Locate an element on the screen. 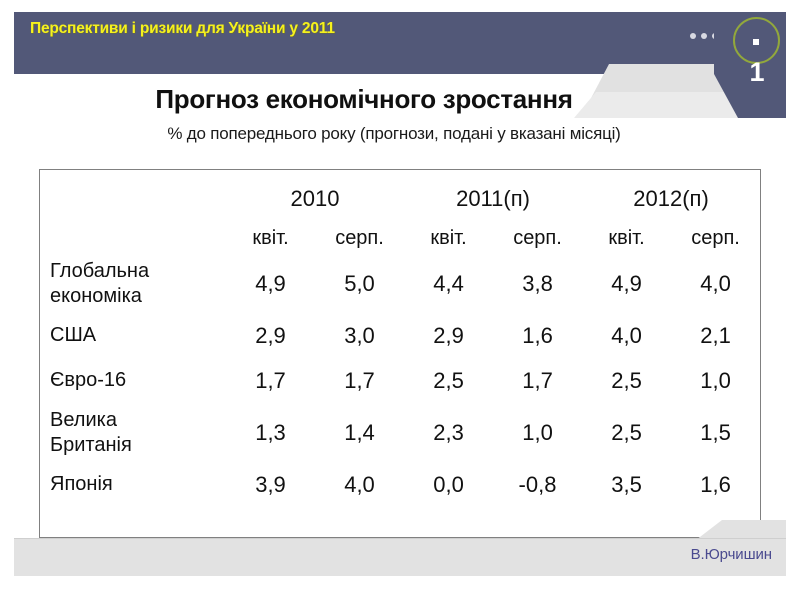 Image resolution: width=800 pixels, height=600 pixels. cell-value: 5,0 is located at coordinates (359, 283).